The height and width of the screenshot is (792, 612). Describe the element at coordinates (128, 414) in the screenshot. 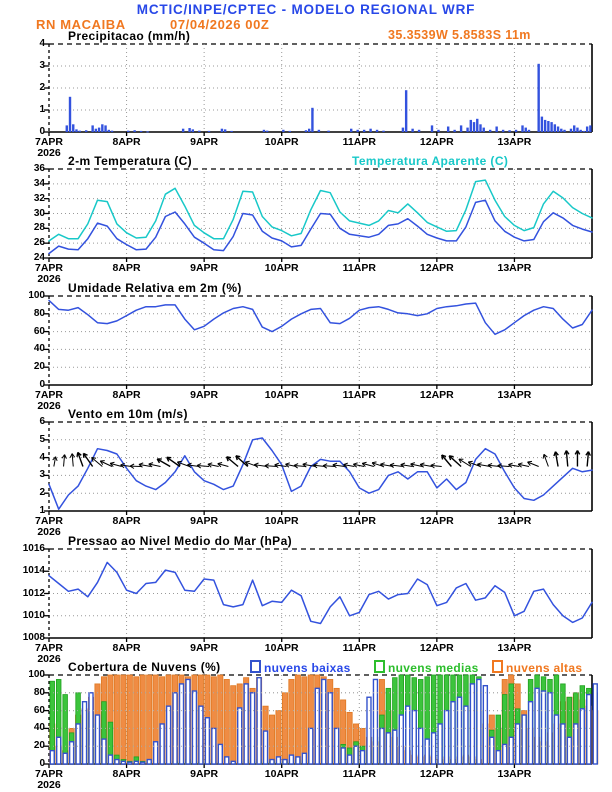

I see `panel-title-wind: Vento em 10m (m/s)` at that location.